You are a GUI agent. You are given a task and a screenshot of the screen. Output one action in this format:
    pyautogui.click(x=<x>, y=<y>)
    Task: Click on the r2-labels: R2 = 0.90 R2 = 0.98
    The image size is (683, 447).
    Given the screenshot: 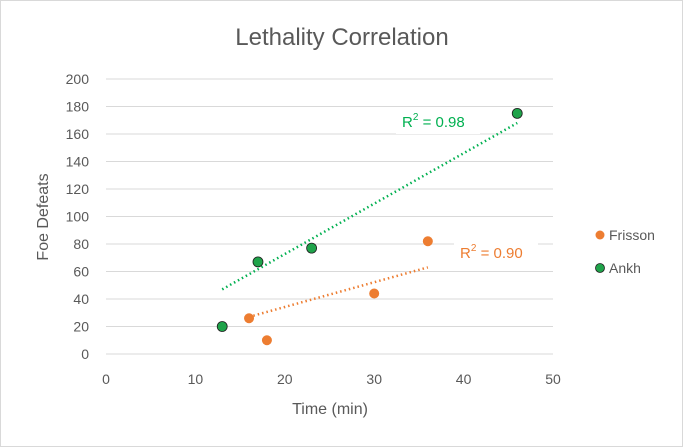 What is the action you would take?
    pyautogui.click(x=467, y=187)
    